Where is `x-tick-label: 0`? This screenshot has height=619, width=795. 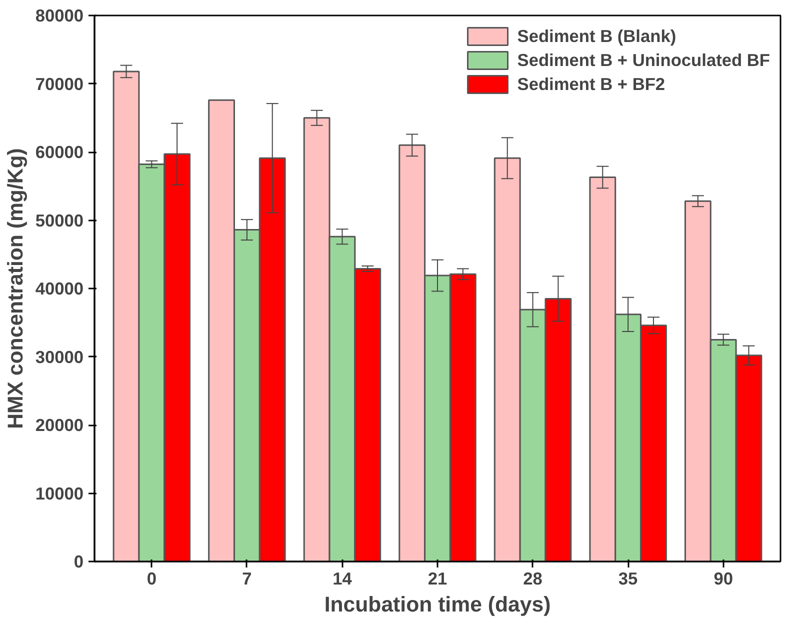
x-tick-label: 0 is located at coordinates (151, 578).